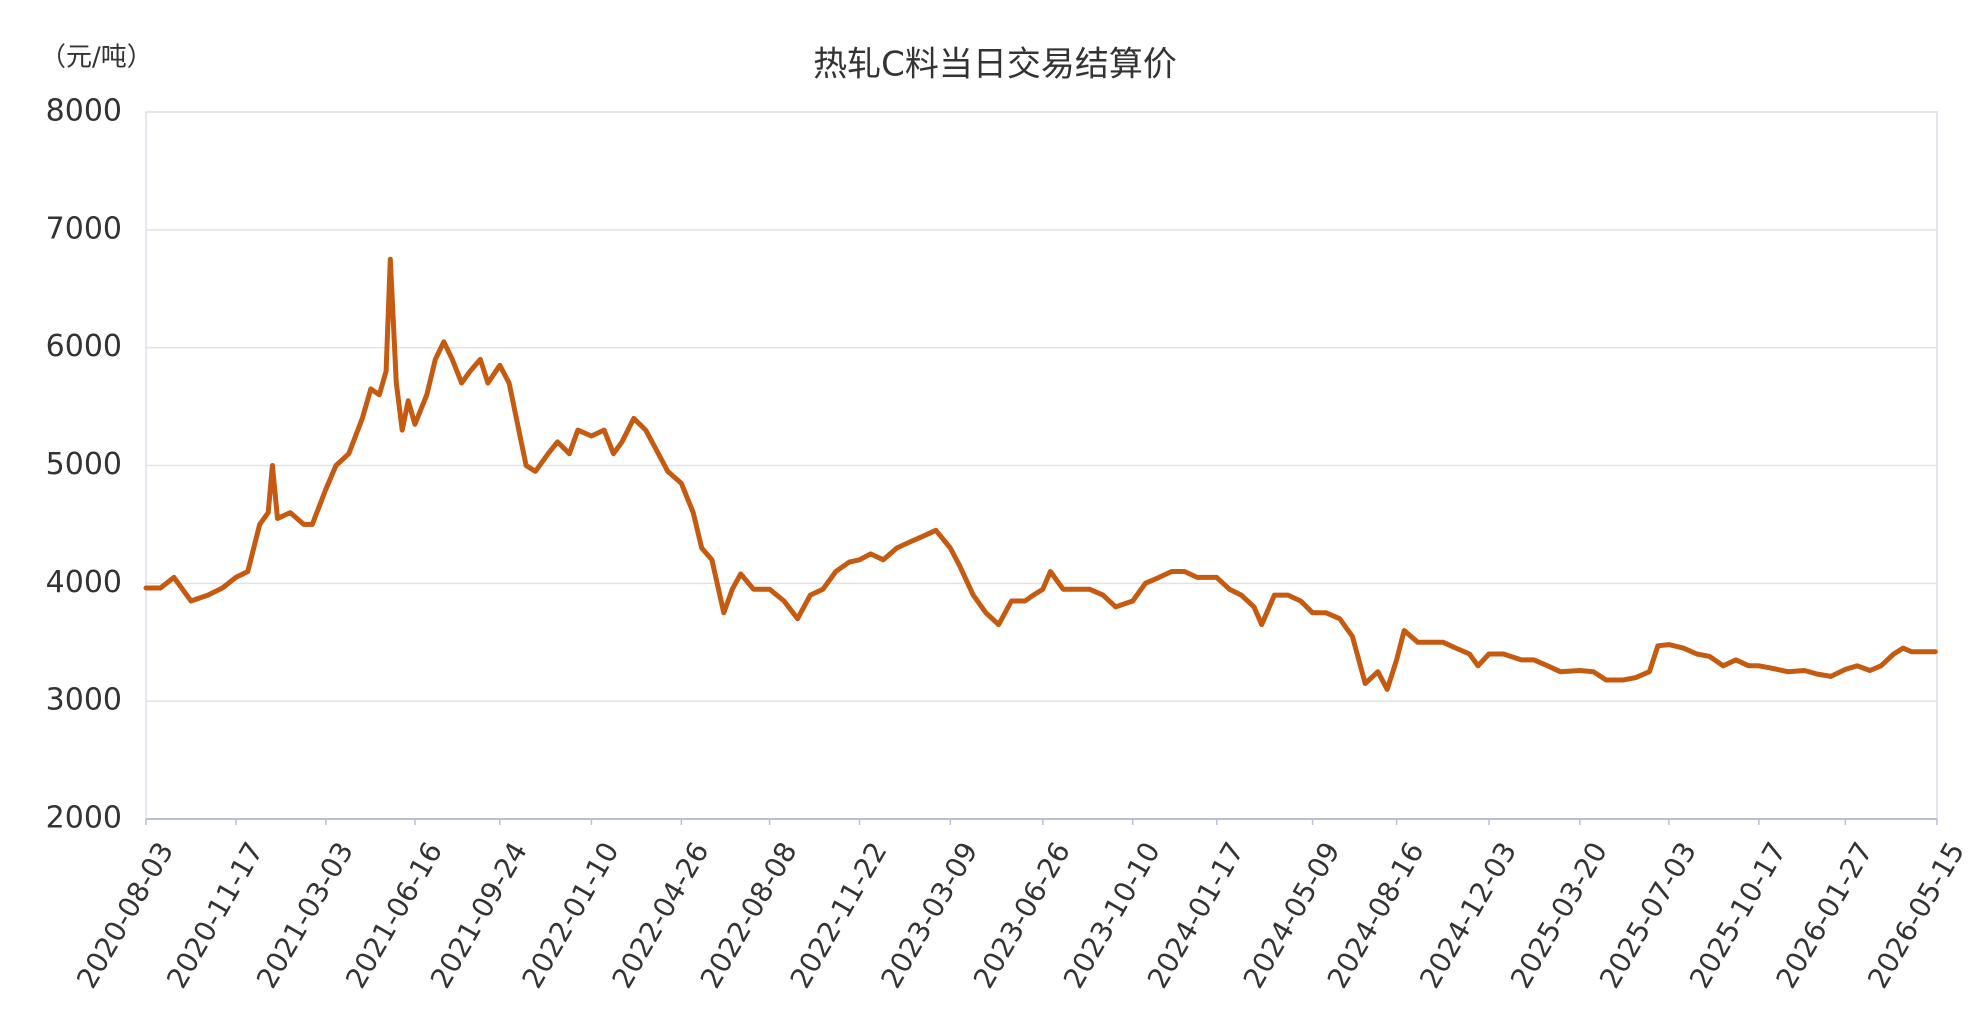 This screenshot has width=1984, height=1032. What do you see at coordinates (839, 914) in the screenshot?
I see `x-tick-label: 2022-11-22` at bounding box center [839, 914].